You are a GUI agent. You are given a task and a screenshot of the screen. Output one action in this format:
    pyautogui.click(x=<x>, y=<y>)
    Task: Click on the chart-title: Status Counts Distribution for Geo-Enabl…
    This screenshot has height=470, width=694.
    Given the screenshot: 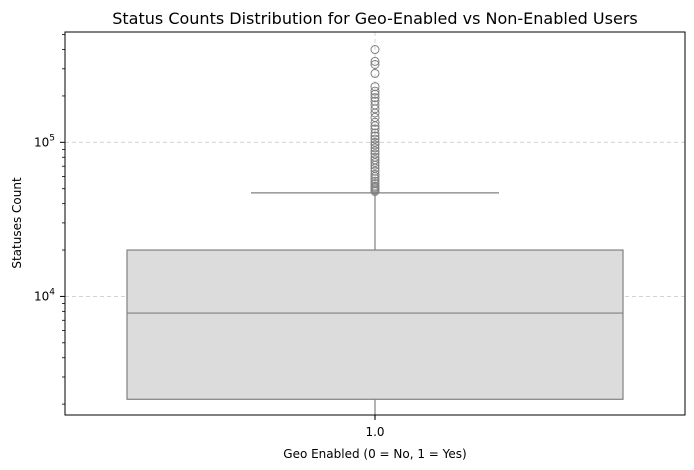 What is the action you would take?
    pyautogui.click(x=374, y=18)
    